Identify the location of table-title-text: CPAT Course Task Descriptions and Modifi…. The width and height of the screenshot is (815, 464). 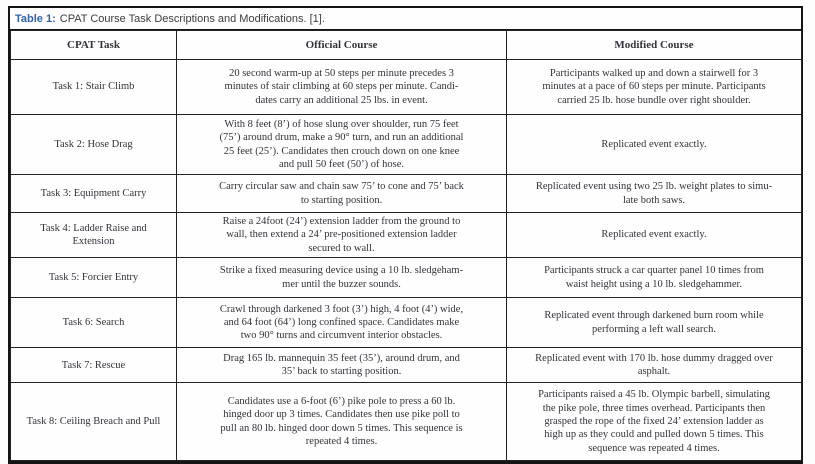
(192, 19).